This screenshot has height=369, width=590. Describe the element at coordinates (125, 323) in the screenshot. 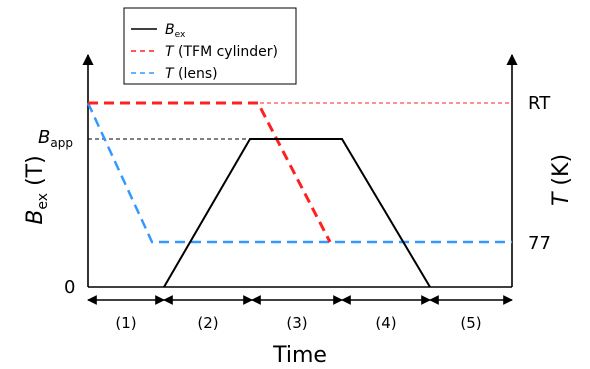

I see `stage-1-label: (1)` at that location.